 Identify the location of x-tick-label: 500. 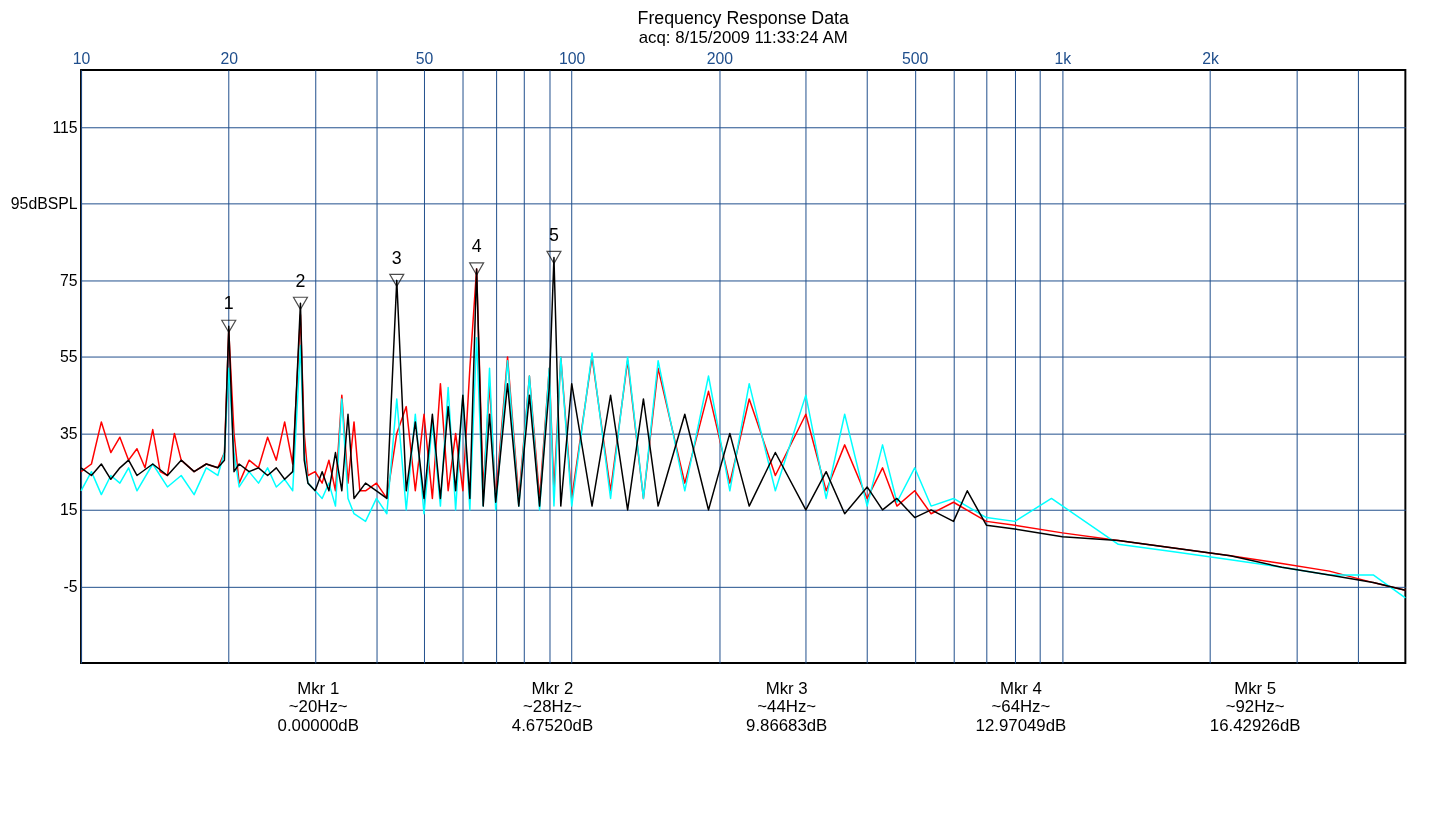
(915, 58).